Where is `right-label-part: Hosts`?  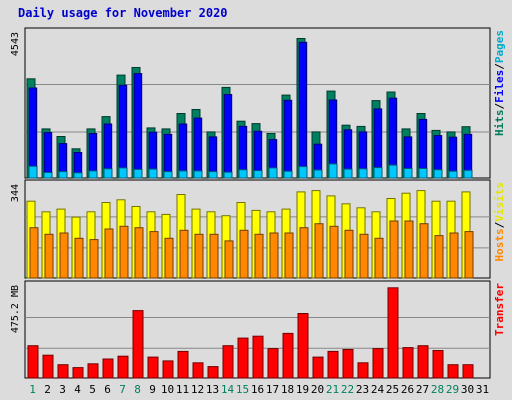 right-label-part: Hosts is located at coordinates (499, 244).